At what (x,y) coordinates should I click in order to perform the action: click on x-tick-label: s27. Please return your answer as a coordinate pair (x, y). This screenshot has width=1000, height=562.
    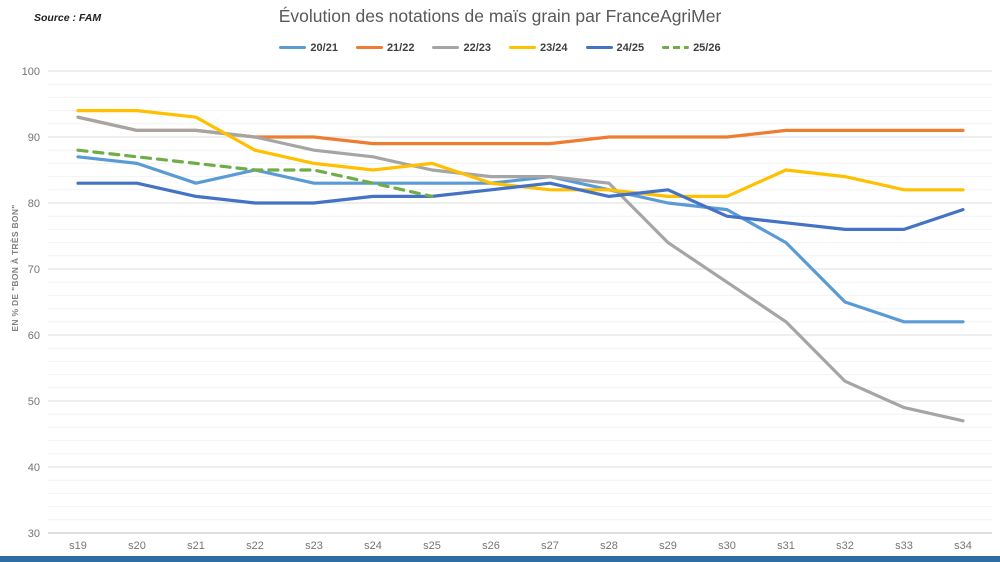
    Looking at the image, I should click on (550, 546).